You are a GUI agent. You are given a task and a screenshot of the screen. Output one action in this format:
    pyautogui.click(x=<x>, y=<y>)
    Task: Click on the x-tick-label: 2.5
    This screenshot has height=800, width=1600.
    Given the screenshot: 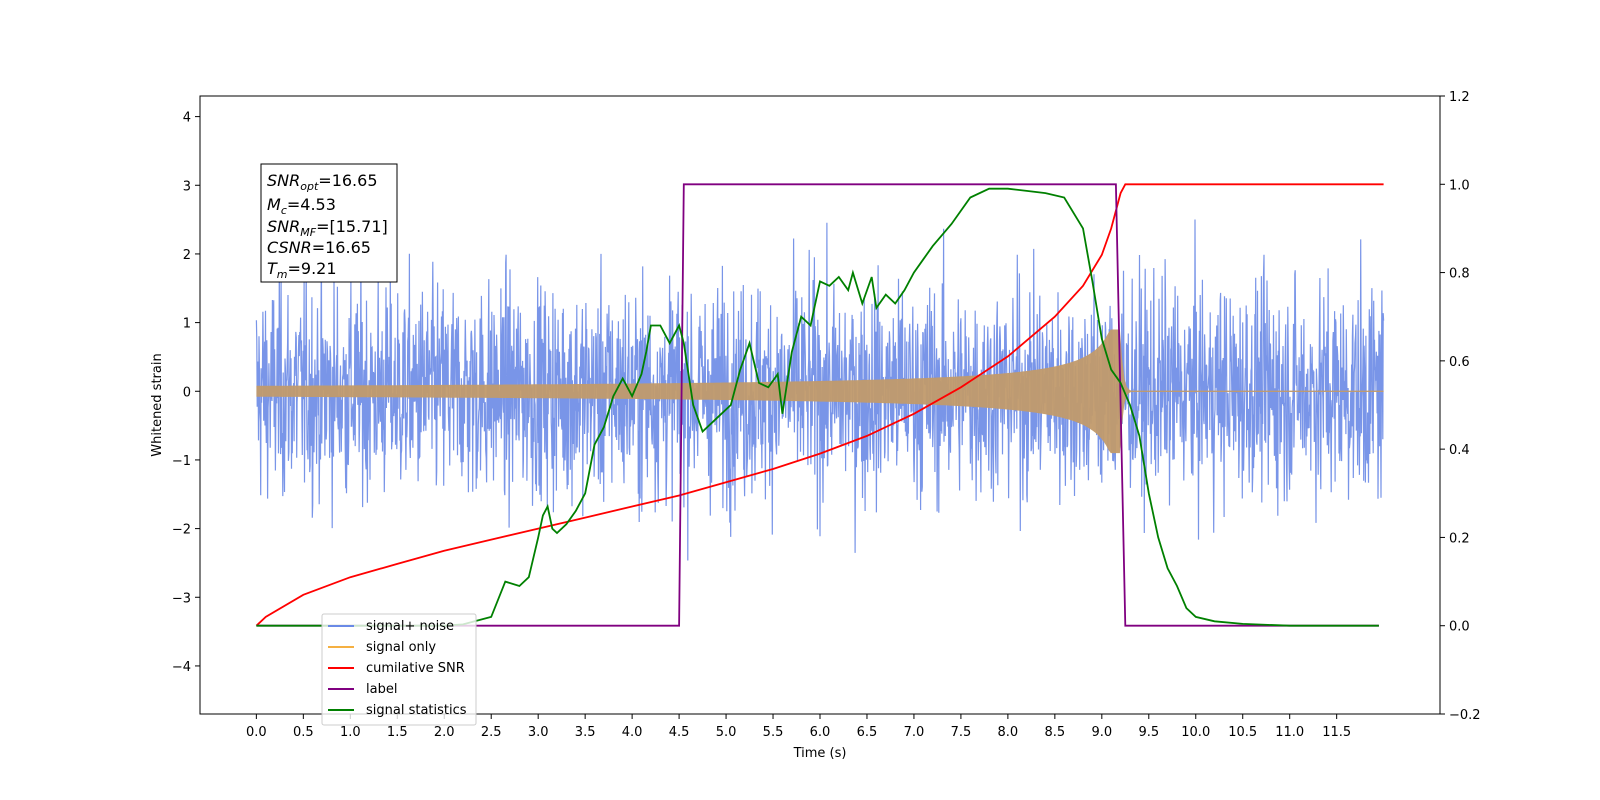 What is the action you would take?
    pyautogui.click(x=491, y=732)
    